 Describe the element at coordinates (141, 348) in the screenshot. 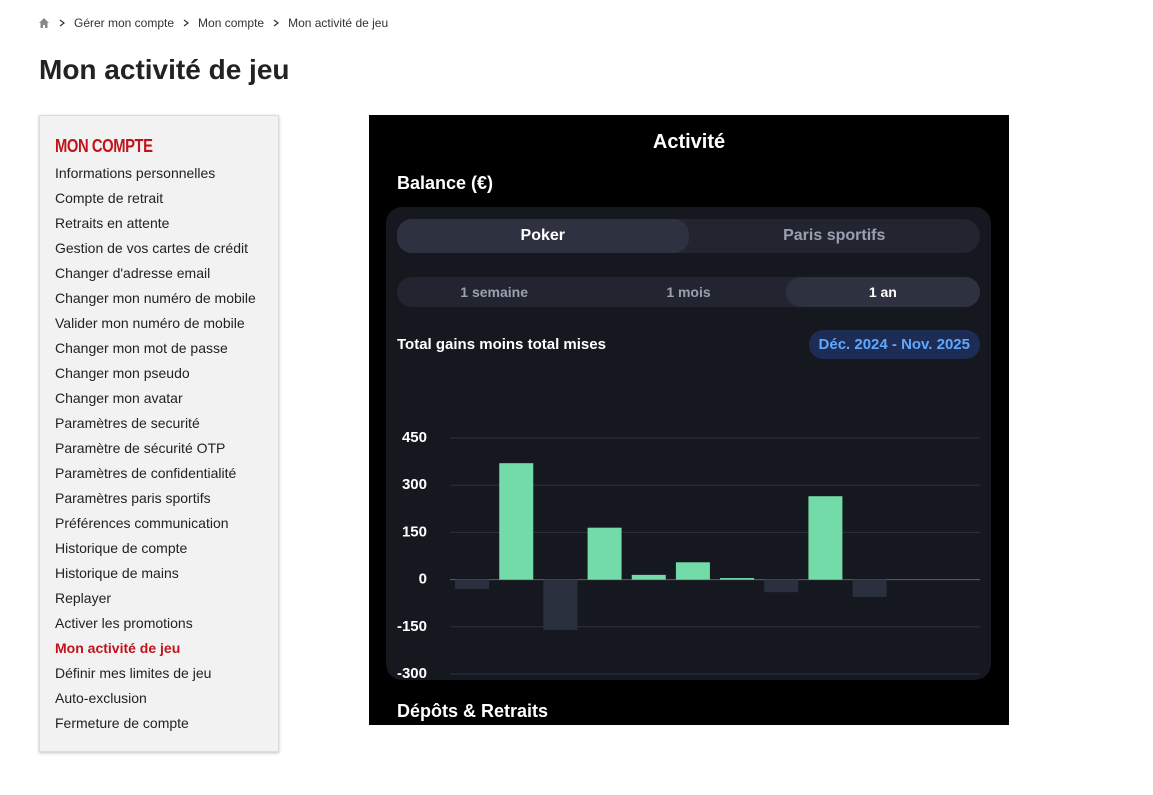

I see `menu-item: Changer mon mot de passe` at that location.